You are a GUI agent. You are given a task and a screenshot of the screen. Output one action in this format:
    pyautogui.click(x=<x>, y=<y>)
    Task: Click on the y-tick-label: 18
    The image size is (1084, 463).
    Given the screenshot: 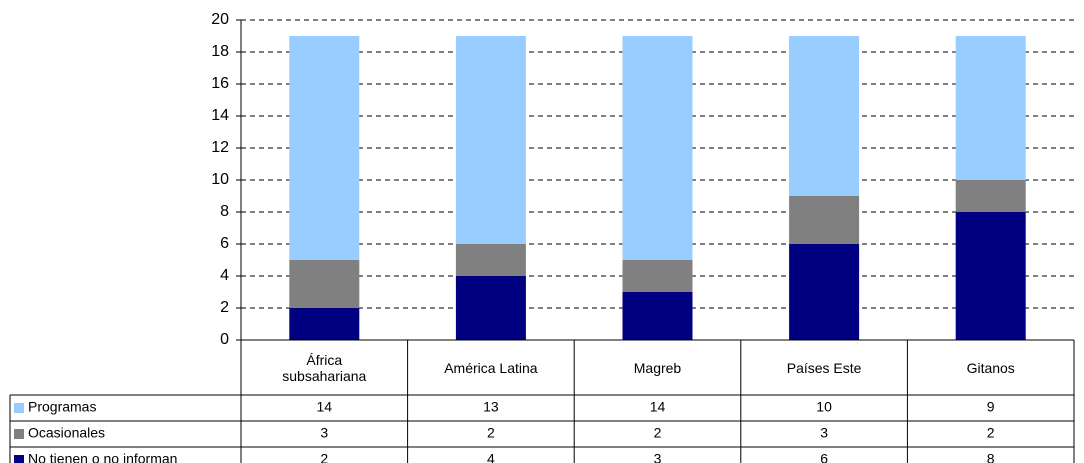 What is the action you would take?
    pyautogui.click(x=220, y=51)
    